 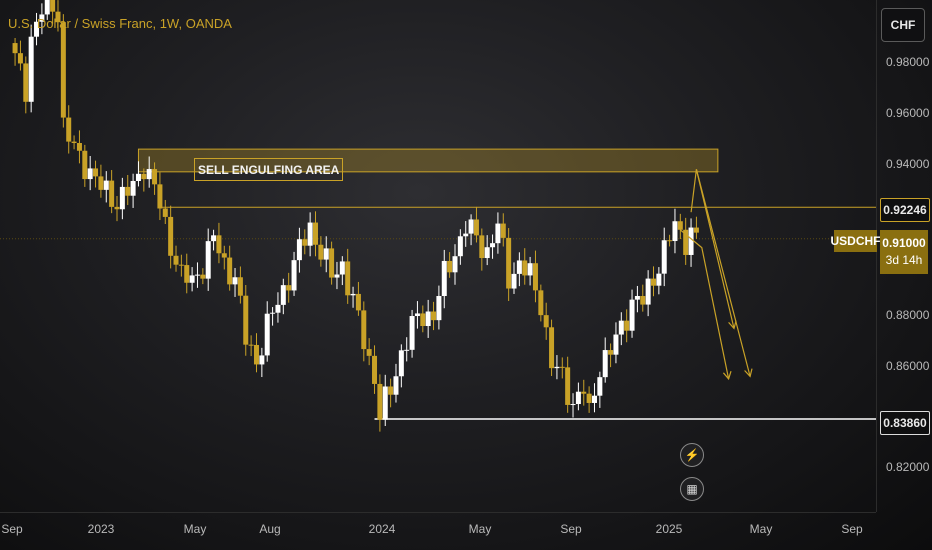 What do you see at coordinates (904, 260) in the screenshot?
I see `bar-countdown: 3d 14h` at bounding box center [904, 260].